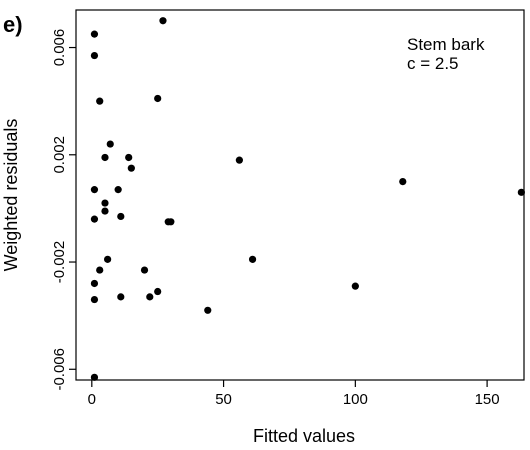 The height and width of the screenshot is (450, 530). I want to click on annotation-parameter: c = 2.5, so click(433, 63).